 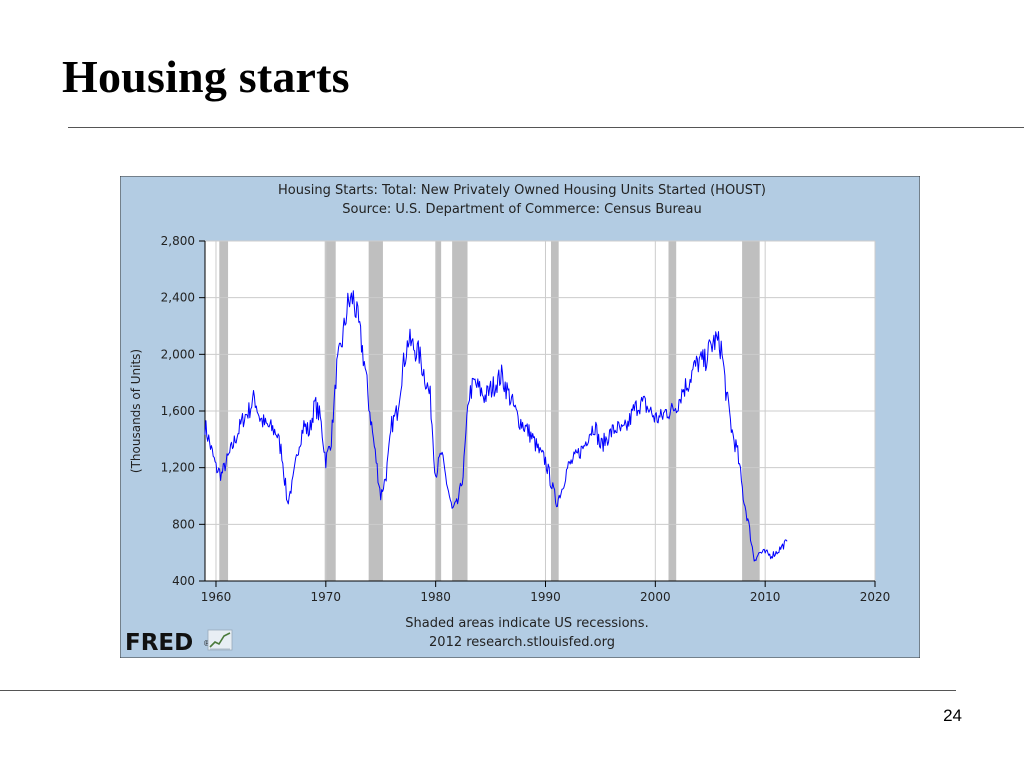 I want to click on fred-trademark: ®, so click(x=207, y=643).